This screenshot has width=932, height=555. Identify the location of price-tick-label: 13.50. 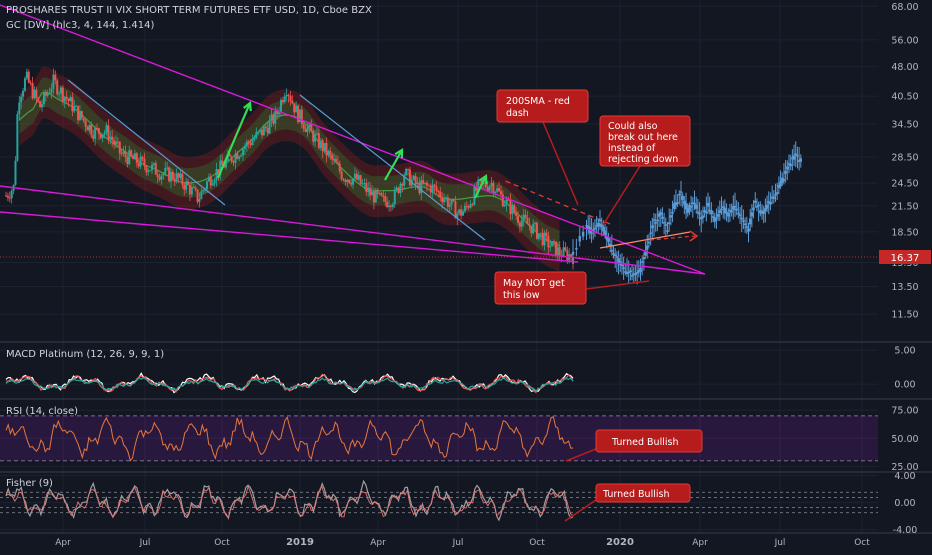
(904, 287).